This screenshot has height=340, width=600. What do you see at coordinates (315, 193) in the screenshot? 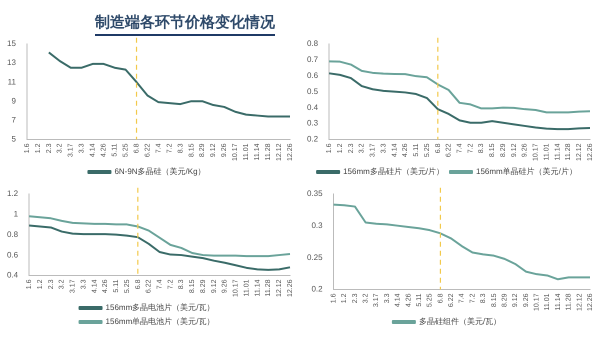
I see `y-tick-label: 0.35` at bounding box center [315, 193].